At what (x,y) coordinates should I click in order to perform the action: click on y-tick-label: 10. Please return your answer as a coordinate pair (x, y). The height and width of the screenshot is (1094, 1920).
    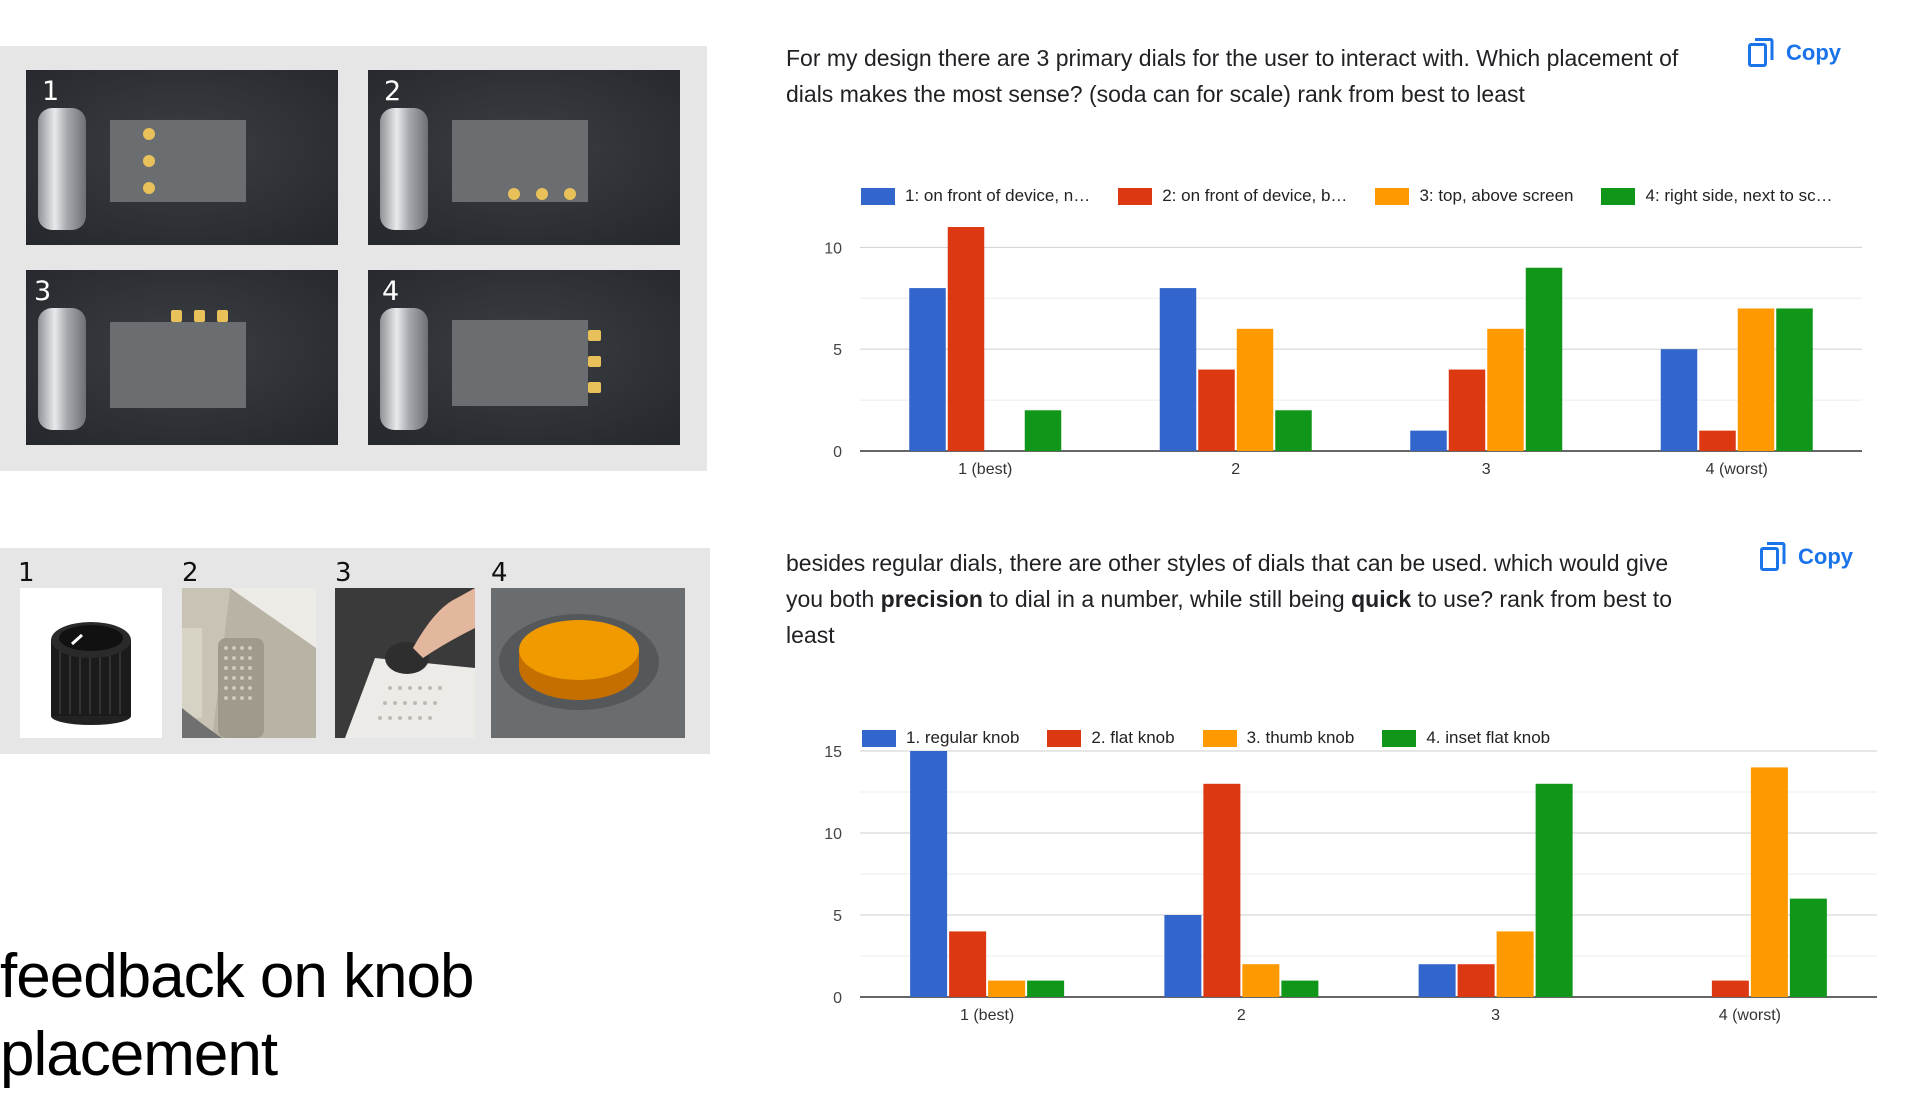
    Looking at the image, I should click on (833, 248).